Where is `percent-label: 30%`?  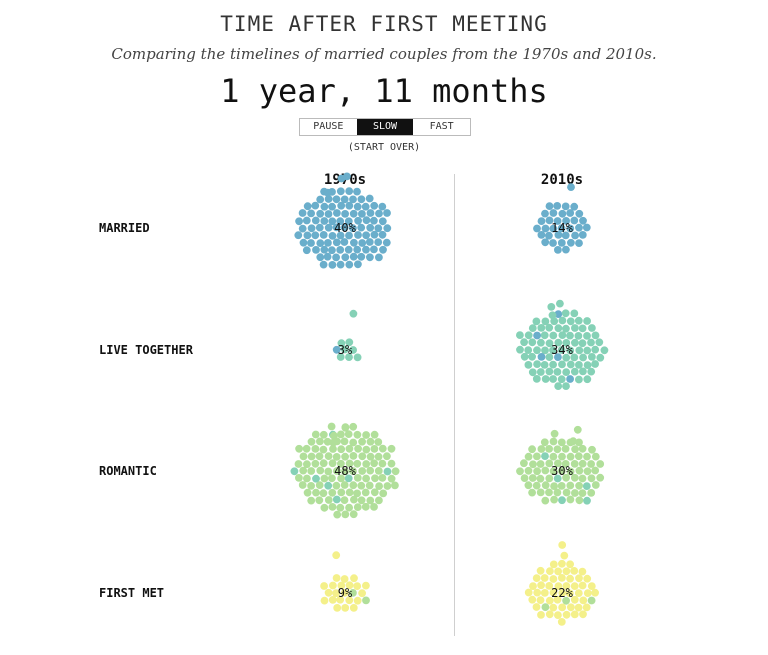 percent-label: 30% is located at coordinates (562, 471).